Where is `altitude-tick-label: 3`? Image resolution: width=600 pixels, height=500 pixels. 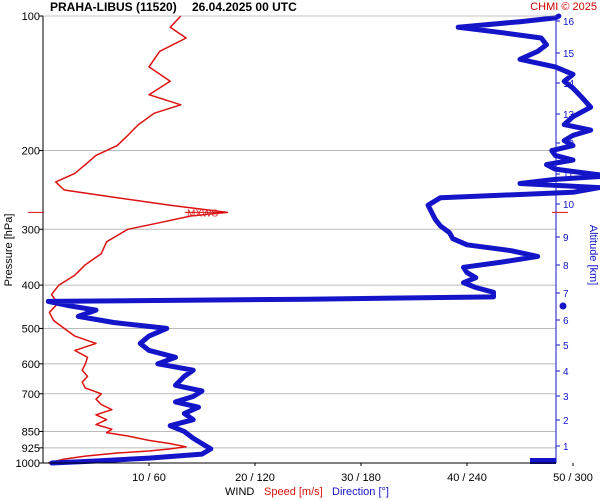 altitude-tick-label: 3 is located at coordinates (566, 397).